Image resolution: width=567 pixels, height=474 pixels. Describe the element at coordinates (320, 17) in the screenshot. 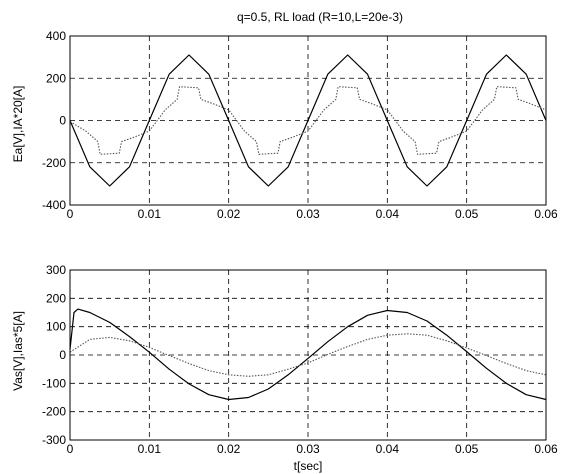

I see `subplot-1-title: q=0.5, RL load (R=10,L=20e-3)` at that location.